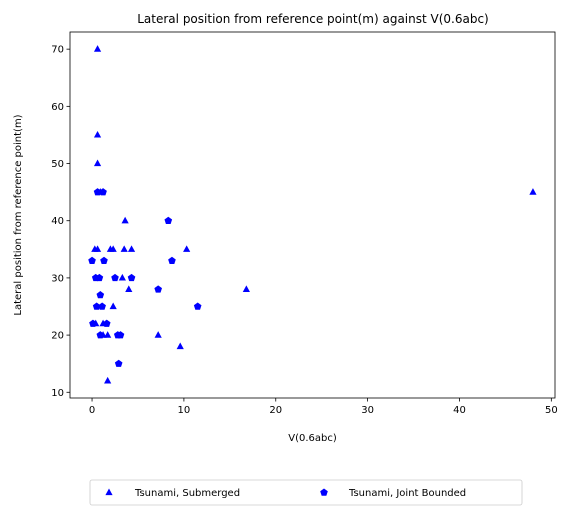 This screenshot has height=515, width=567. What do you see at coordinates (285, 493) in the screenshot?
I see `legend-items: Tsunami, Submerged Tsunami, Joint Bounded` at bounding box center [285, 493].